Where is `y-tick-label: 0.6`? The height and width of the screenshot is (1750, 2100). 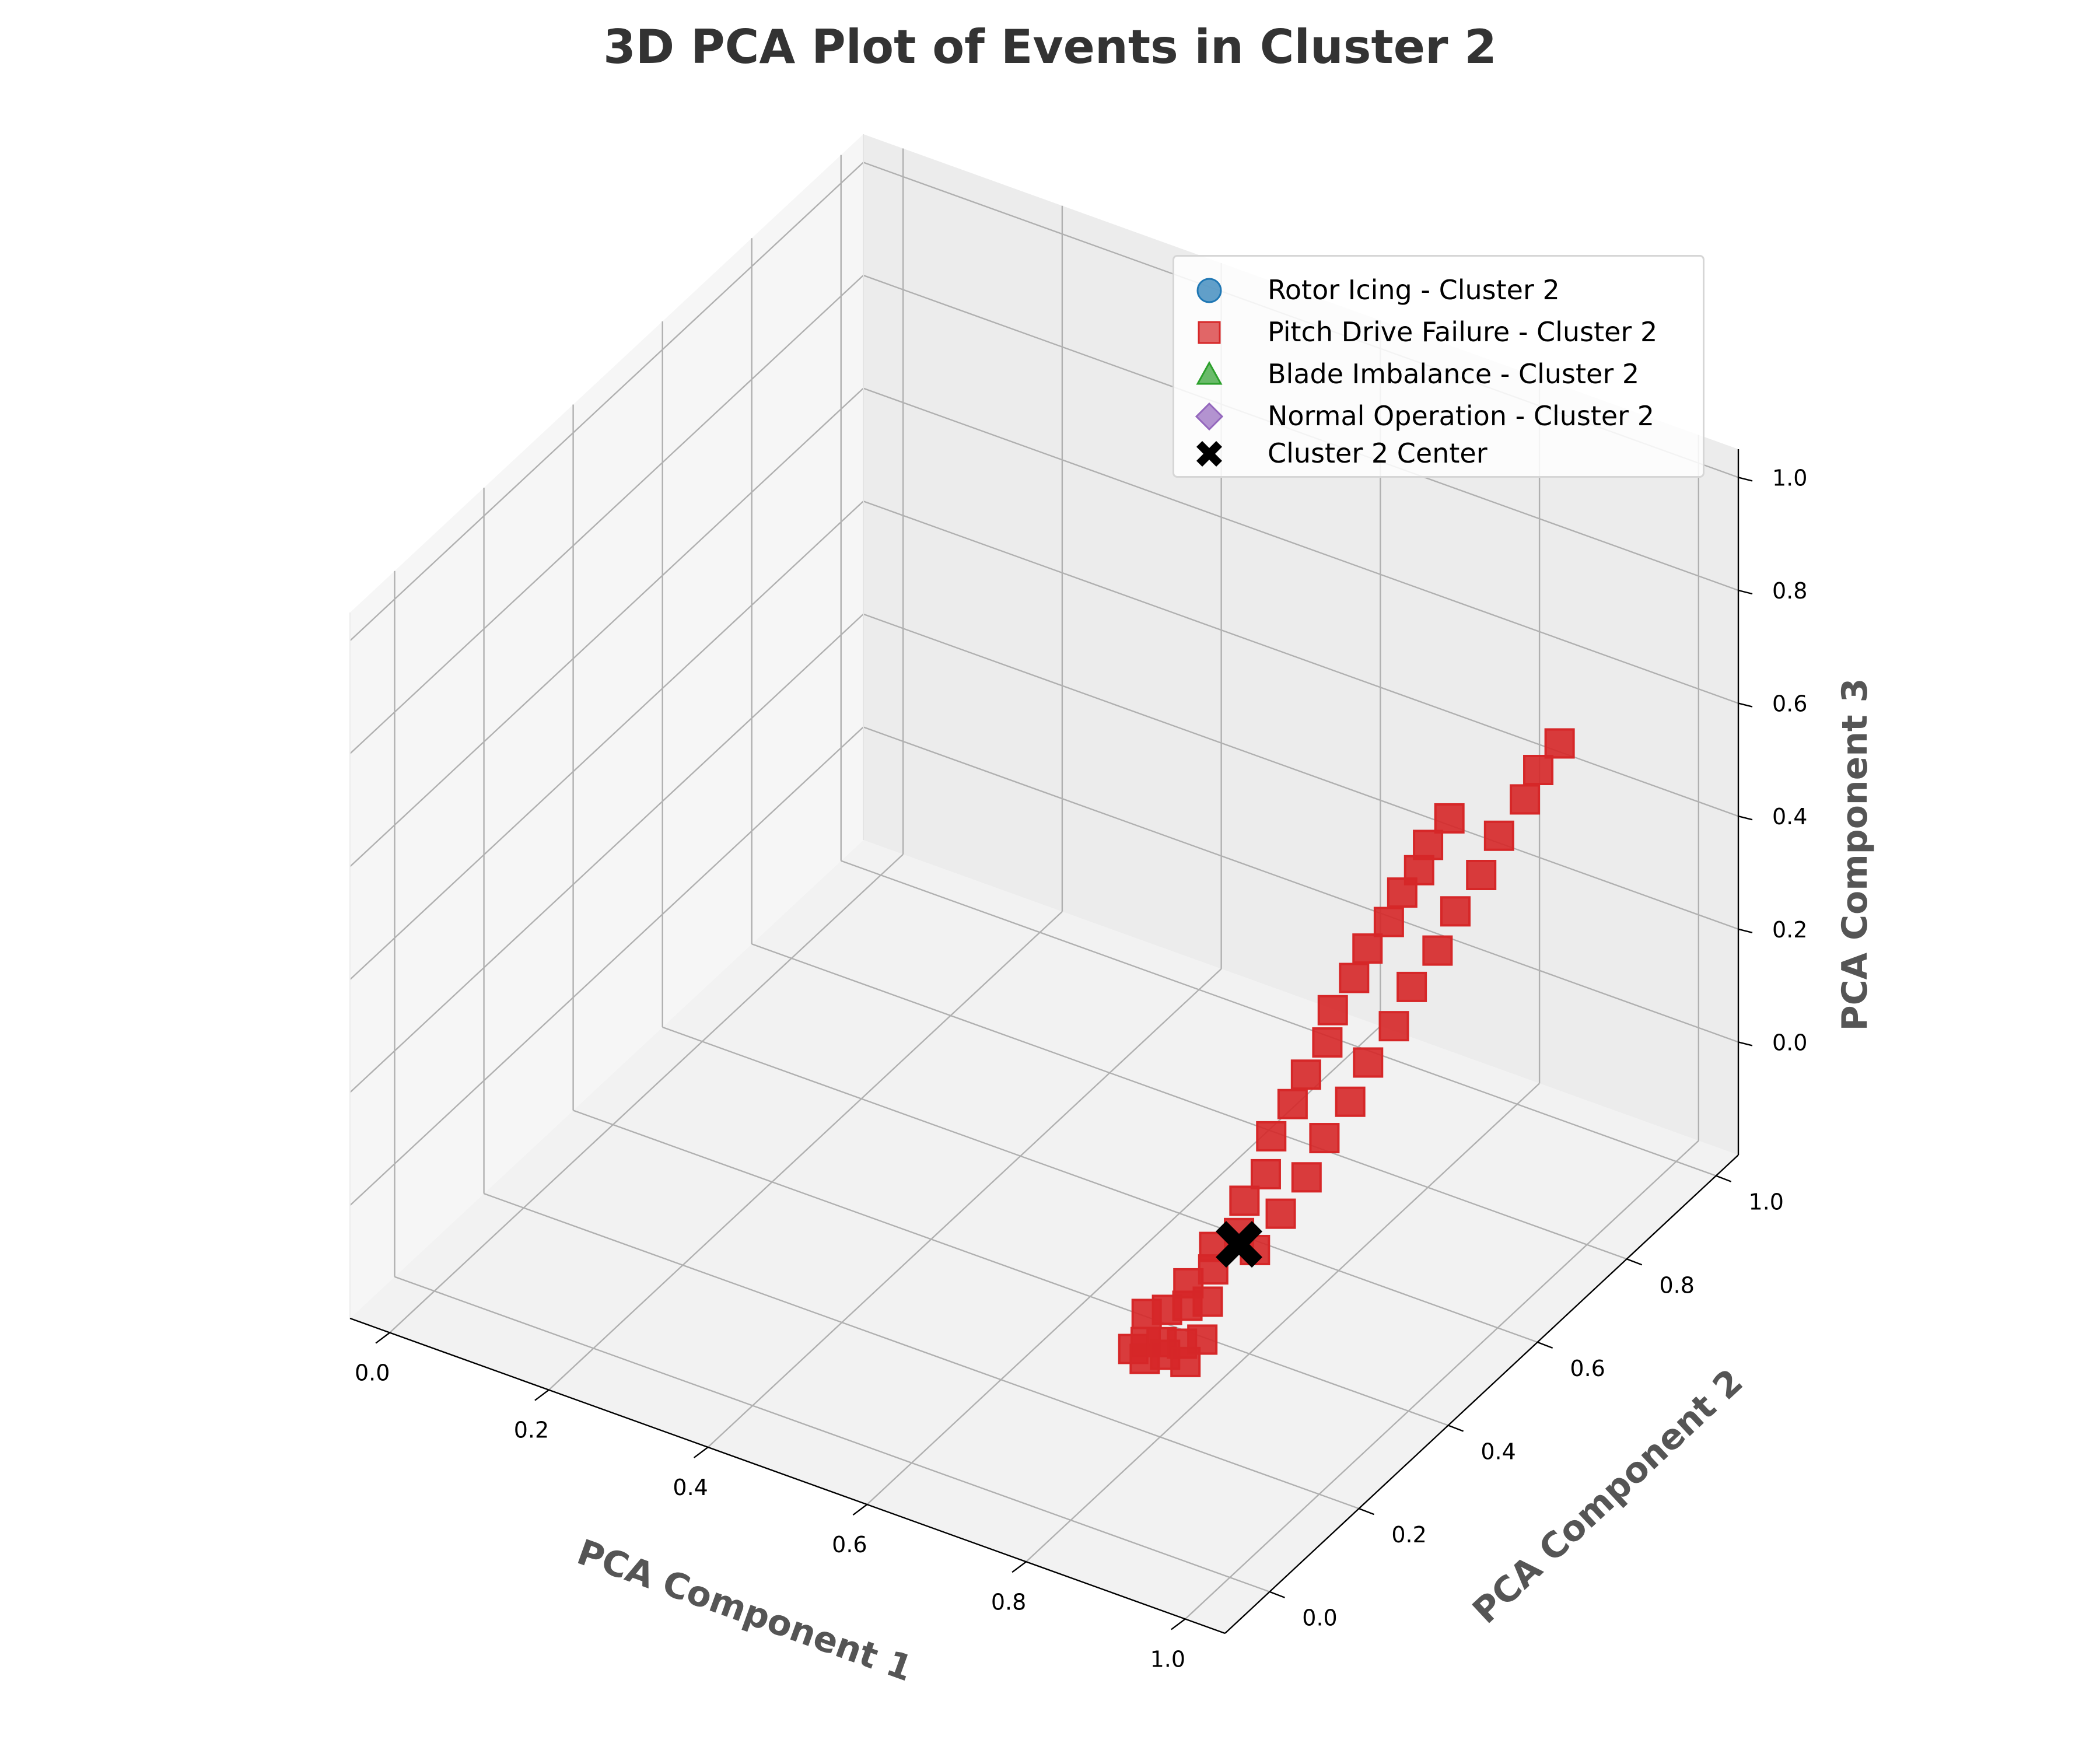
y-tick-label: 0.6 is located at coordinates (1587, 1368).